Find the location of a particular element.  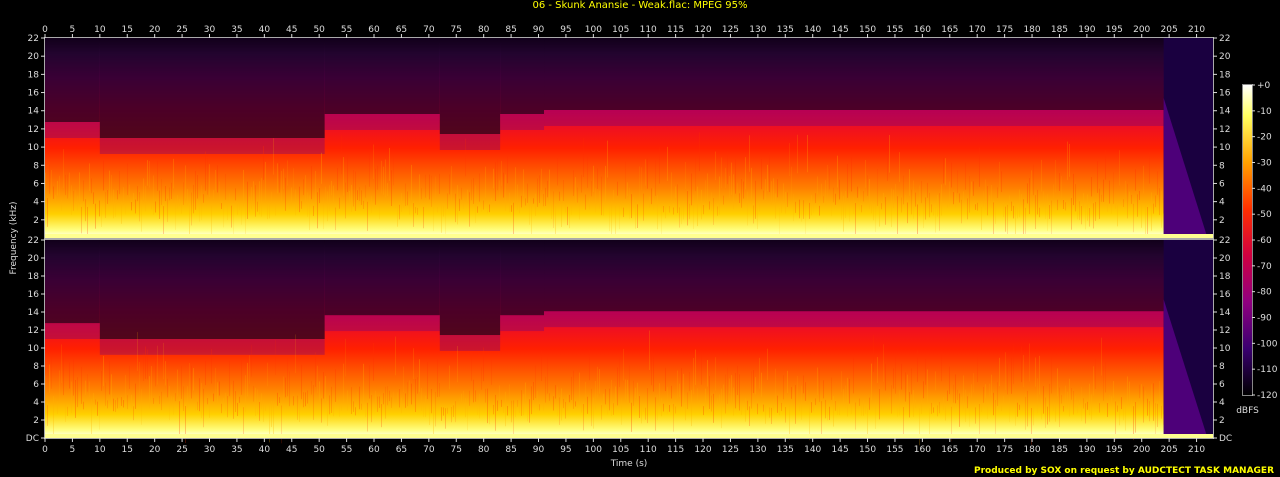

x-tick-label-top: 30 is located at coordinates (210, 30).